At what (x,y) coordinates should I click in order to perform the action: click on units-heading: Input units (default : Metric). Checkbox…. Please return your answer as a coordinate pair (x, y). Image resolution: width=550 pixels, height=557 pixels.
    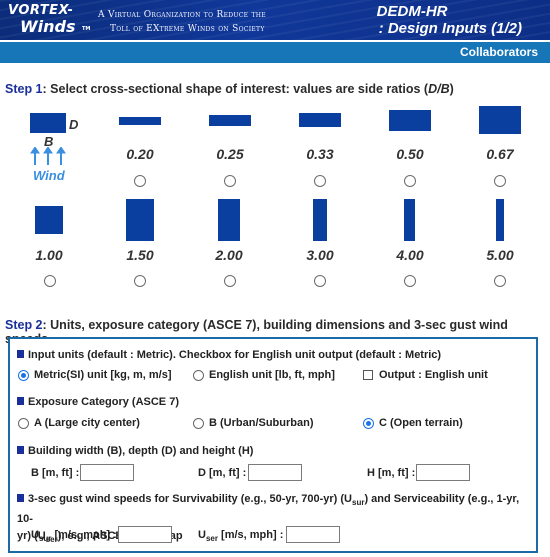
    Looking at the image, I should click on (229, 355).